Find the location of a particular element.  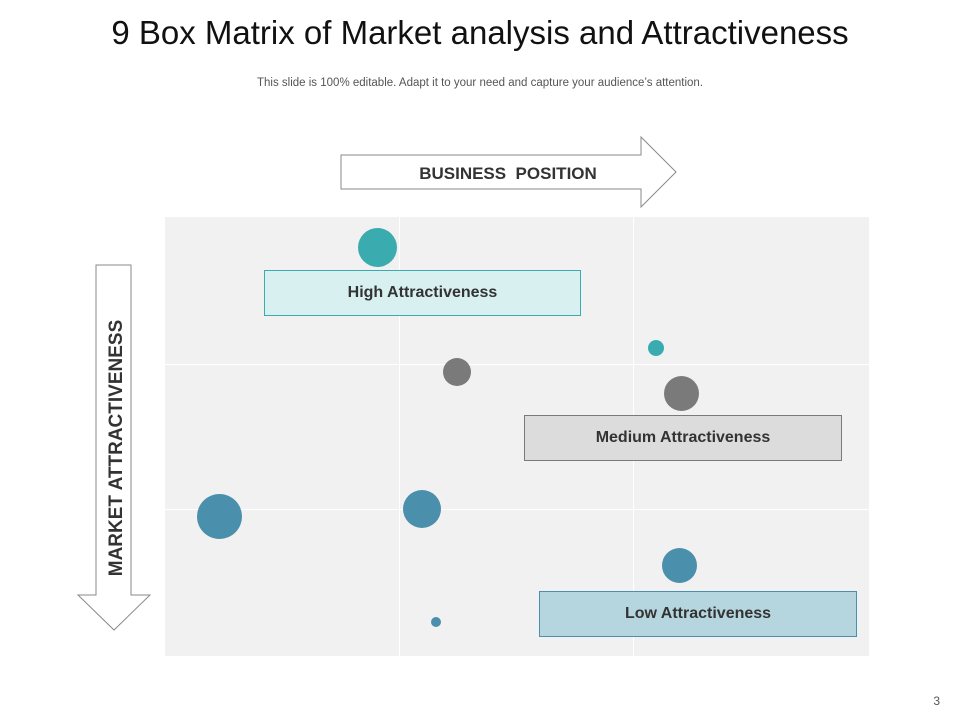

medium-attractiveness-box: Medium Attractiveness is located at coordinates (683, 438).